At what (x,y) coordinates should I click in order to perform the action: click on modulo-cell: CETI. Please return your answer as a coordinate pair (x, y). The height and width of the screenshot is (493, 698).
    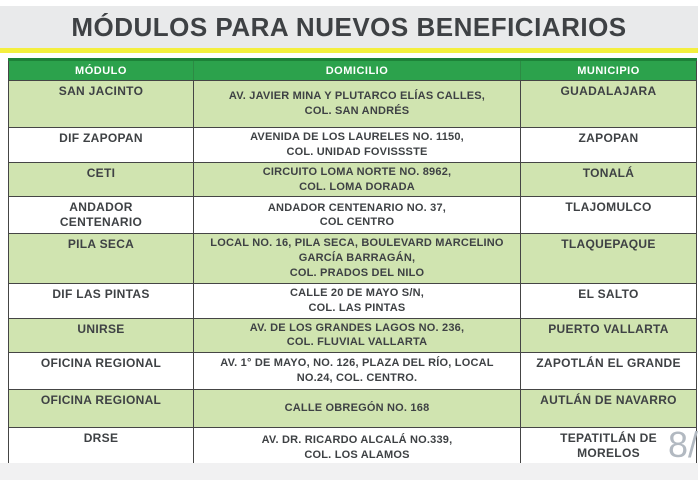
    Looking at the image, I should click on (101, 179).